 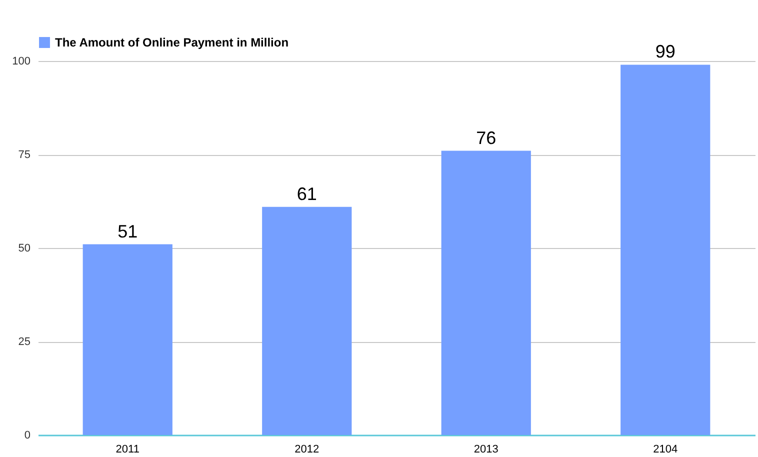 I want to click on x-tick-label: 2013, so click(x=486, y=450).